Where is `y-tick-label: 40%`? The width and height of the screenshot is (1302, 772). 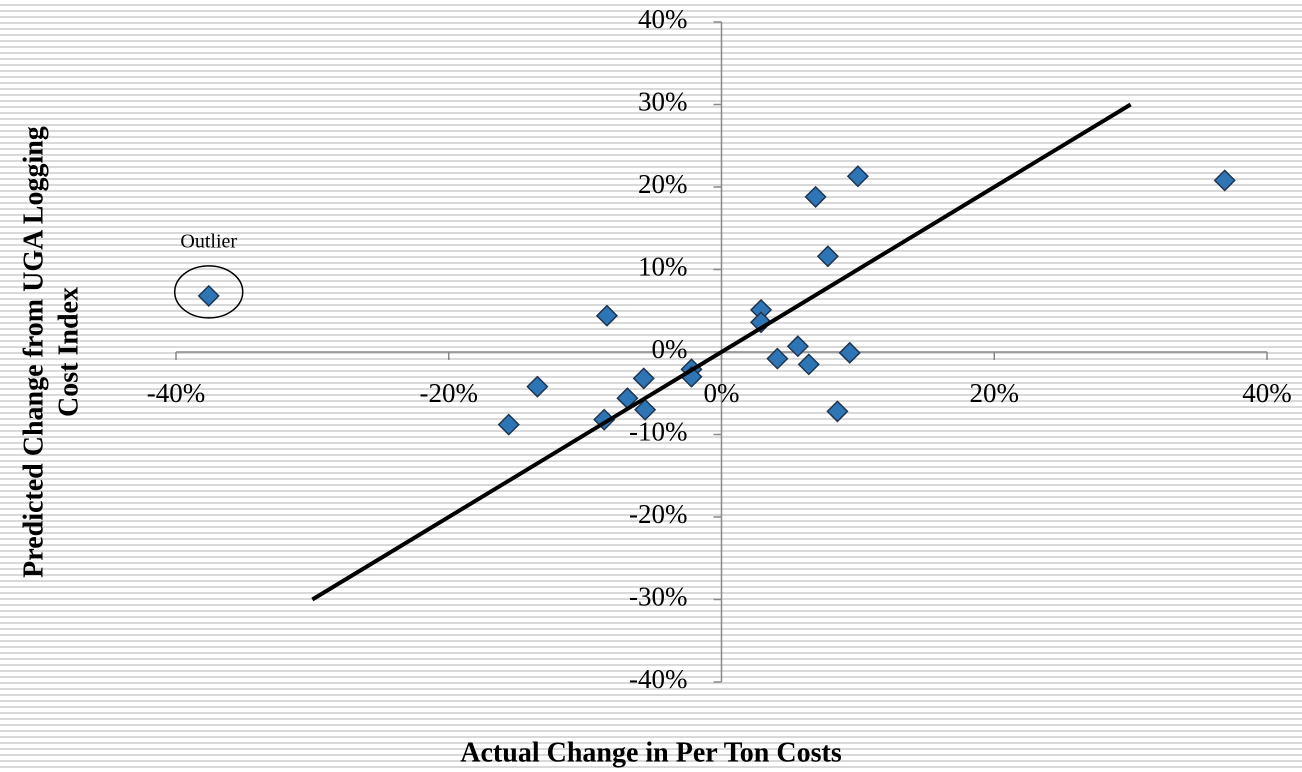
y-tick-label: 40% is located at coordinates (663, 19).